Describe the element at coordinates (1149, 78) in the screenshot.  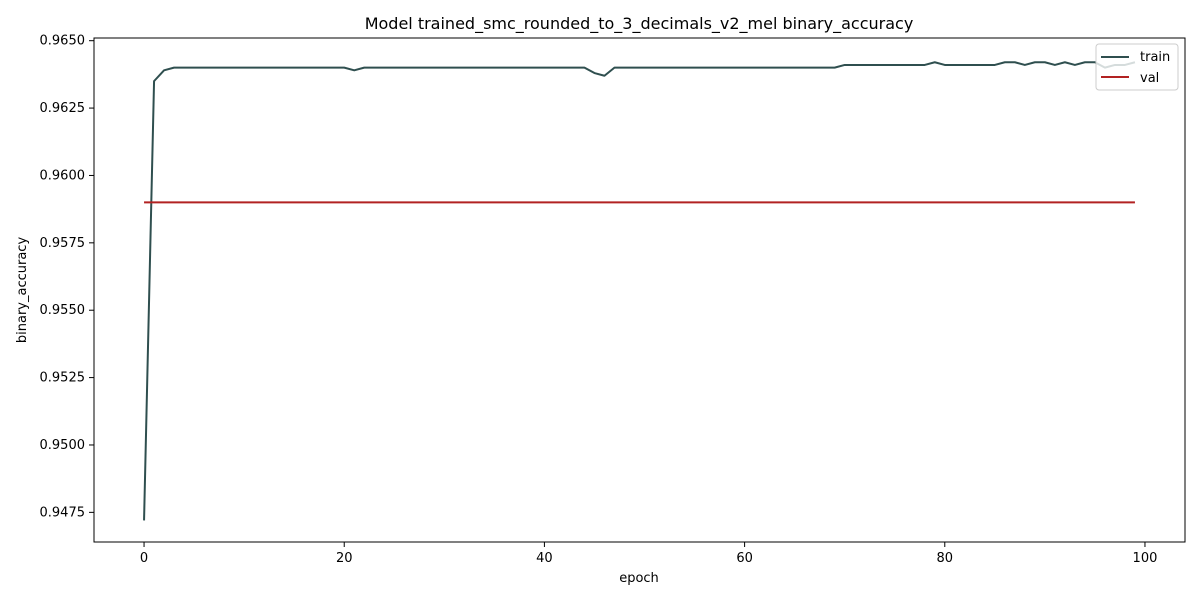
I see `legend-label-val: val` at that location.